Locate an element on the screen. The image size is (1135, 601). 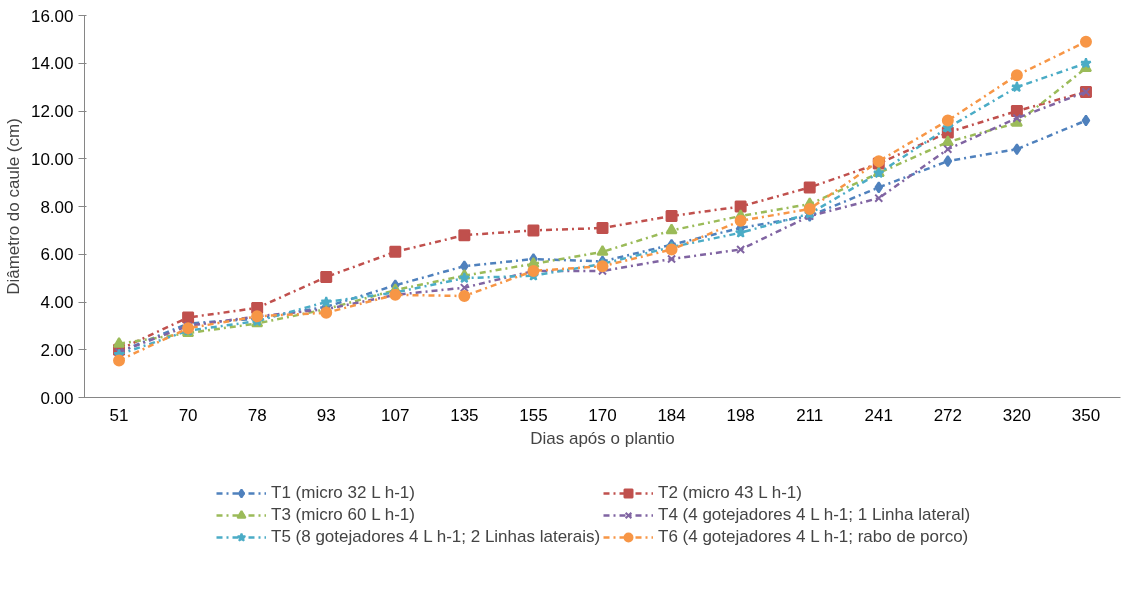
x-tick-label: 107 is located at coordinates (395, 415).